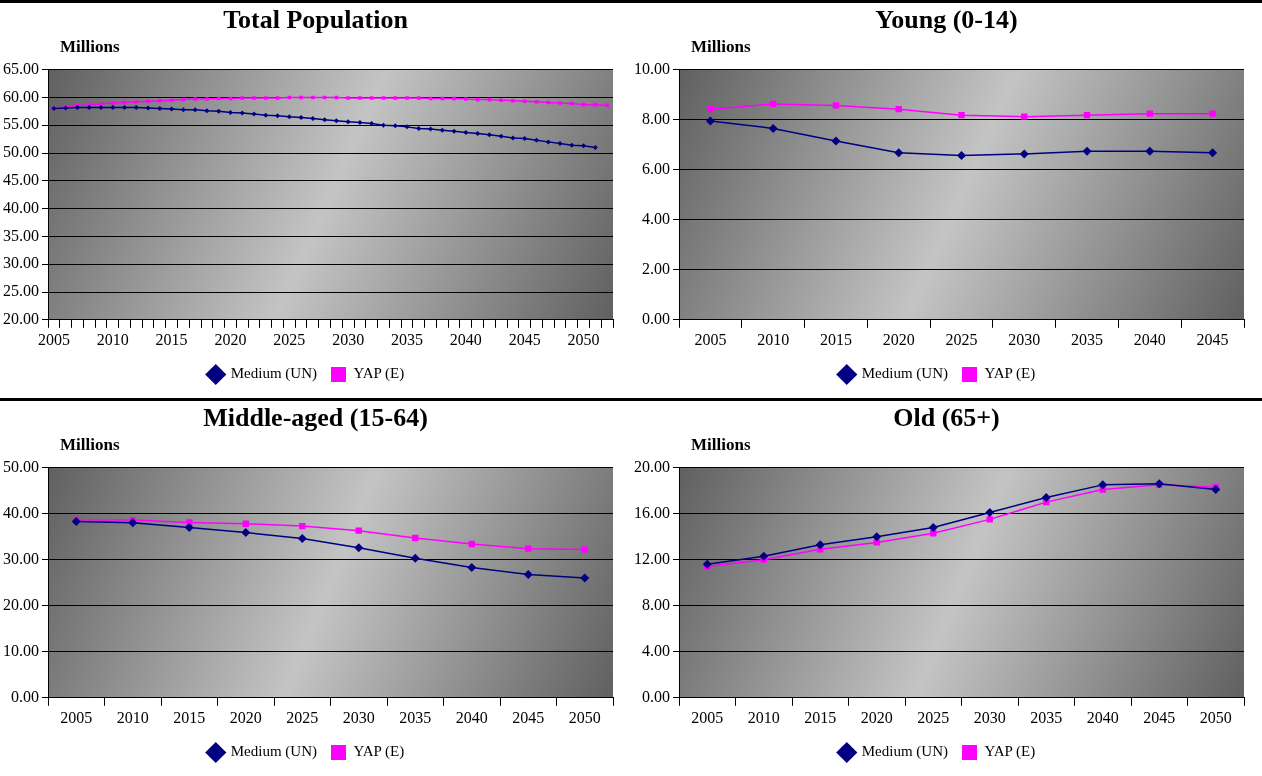 This screenshot has width=1262, height=776. What do you see at coordinates (652, 558) in the screenshot?
I see `y-tick-label: 12.00` at bounding box center [652, 558].